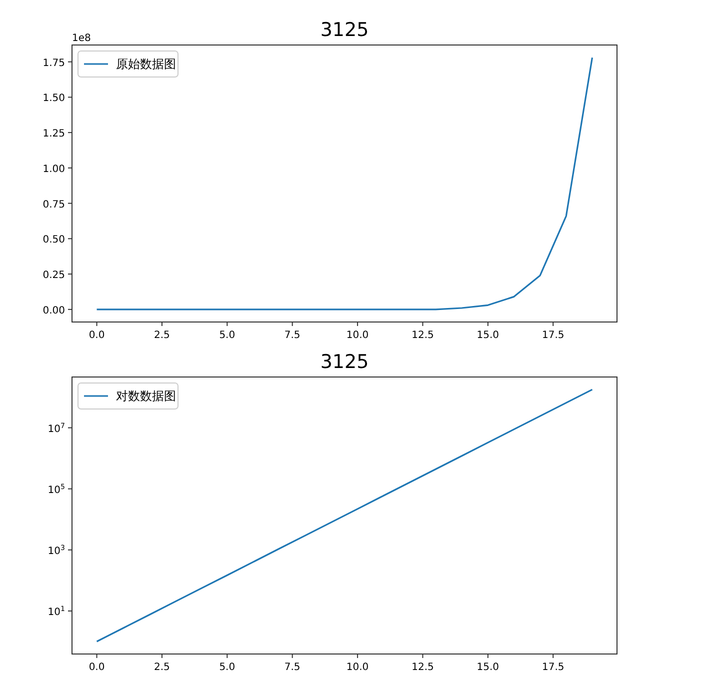  What do you see at coordinates (53, 310) in the screenshot?
I see `y-tick-label: 0.00` at bounding box center [53, 310].